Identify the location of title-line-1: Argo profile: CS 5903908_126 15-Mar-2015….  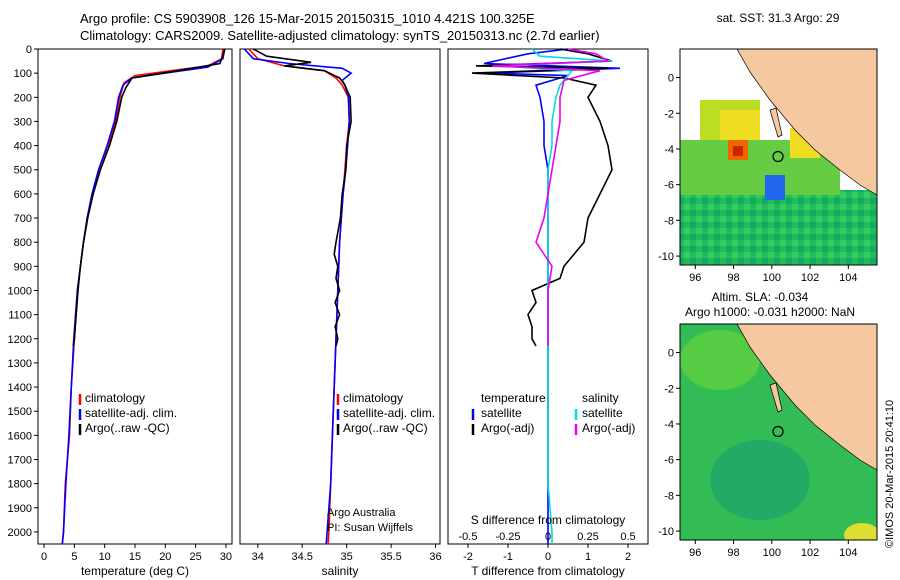
(307, 18).